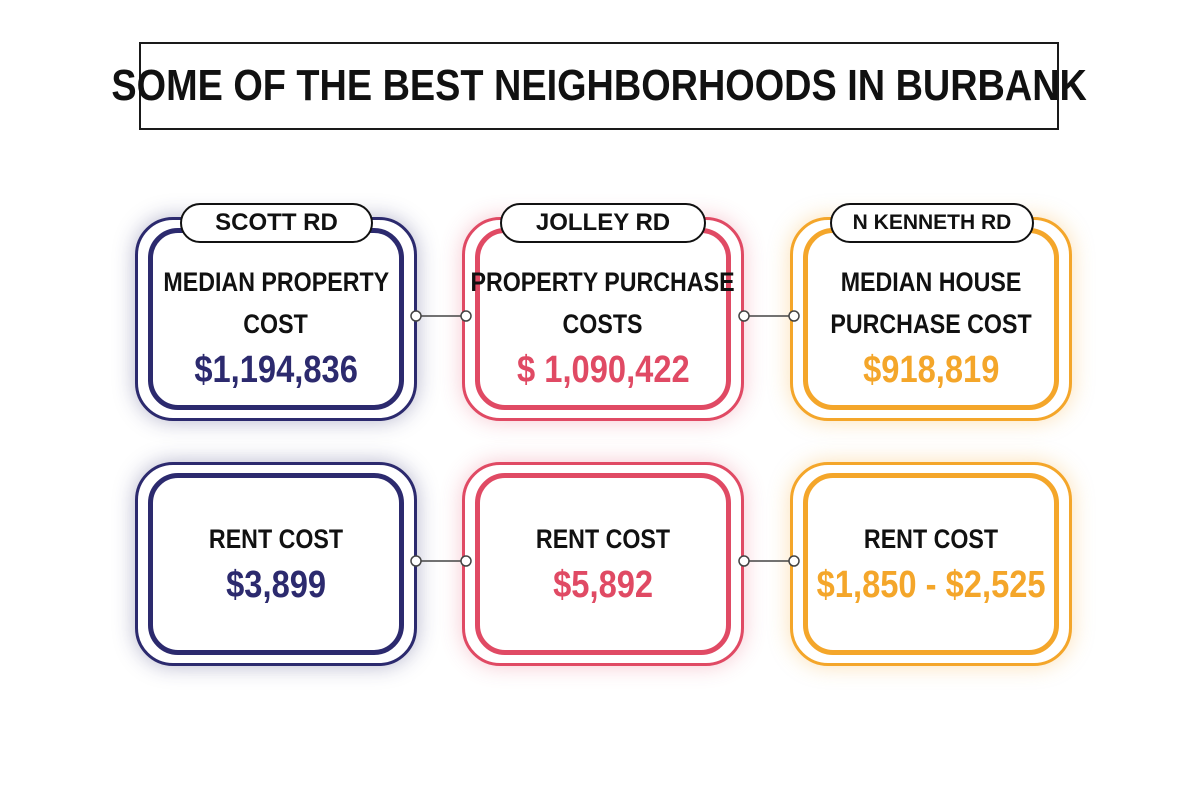  I want to click on n-kenneth-rd-rent-label: RENT COST, so click(931, 539).